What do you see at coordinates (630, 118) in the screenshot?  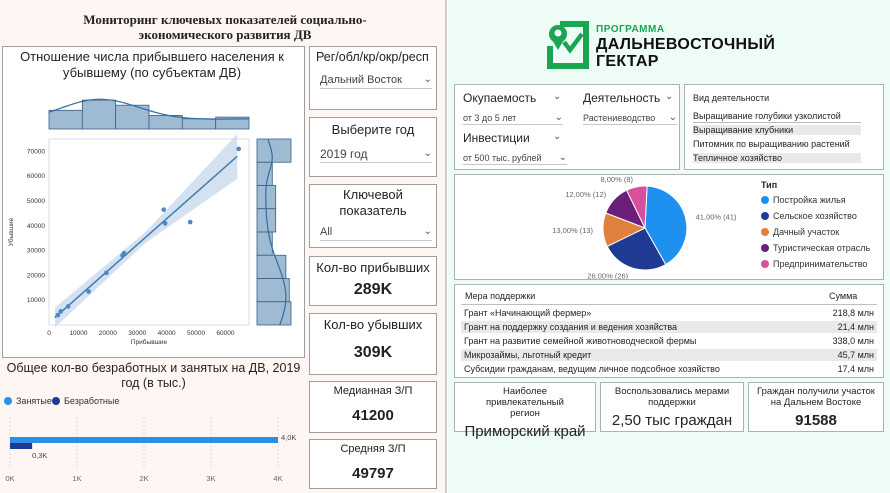 I see `activity-dropdown: Растениеводство ⌄` at bounding box center [630, 118].